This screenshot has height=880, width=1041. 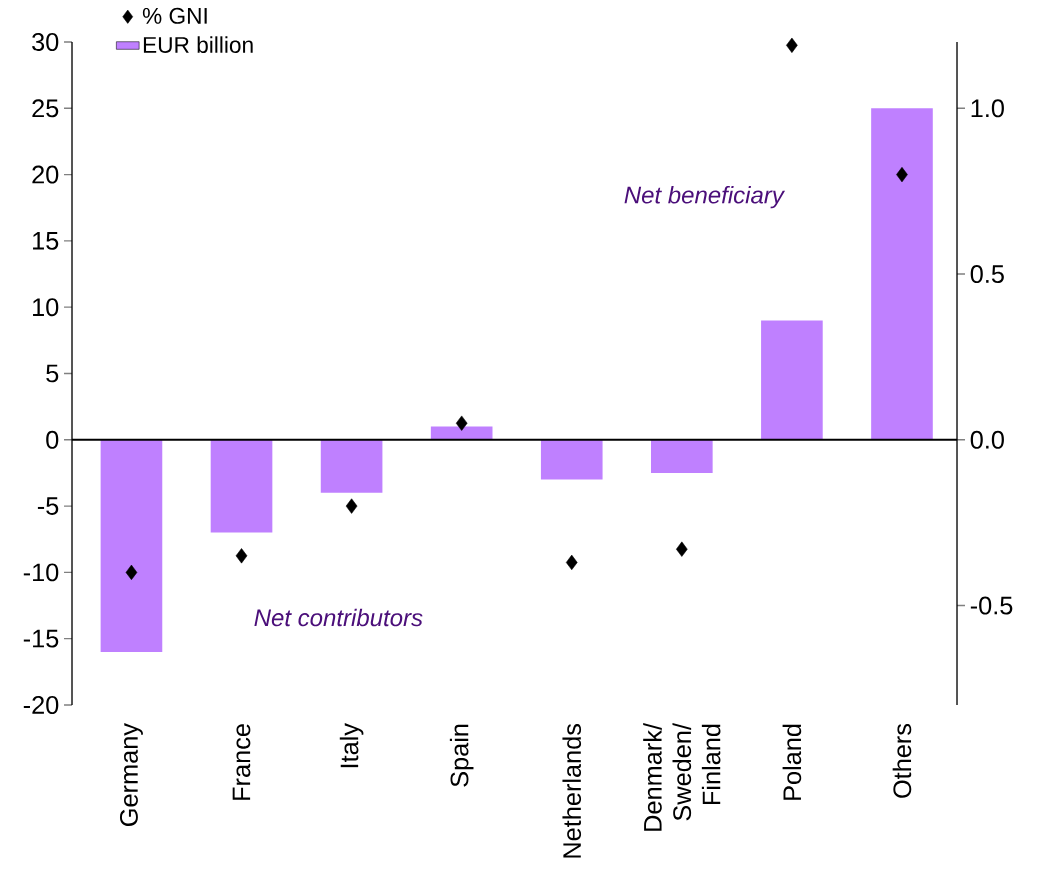 I want to click on y2-tick-label: 0.0, so click(x=987, y=439).